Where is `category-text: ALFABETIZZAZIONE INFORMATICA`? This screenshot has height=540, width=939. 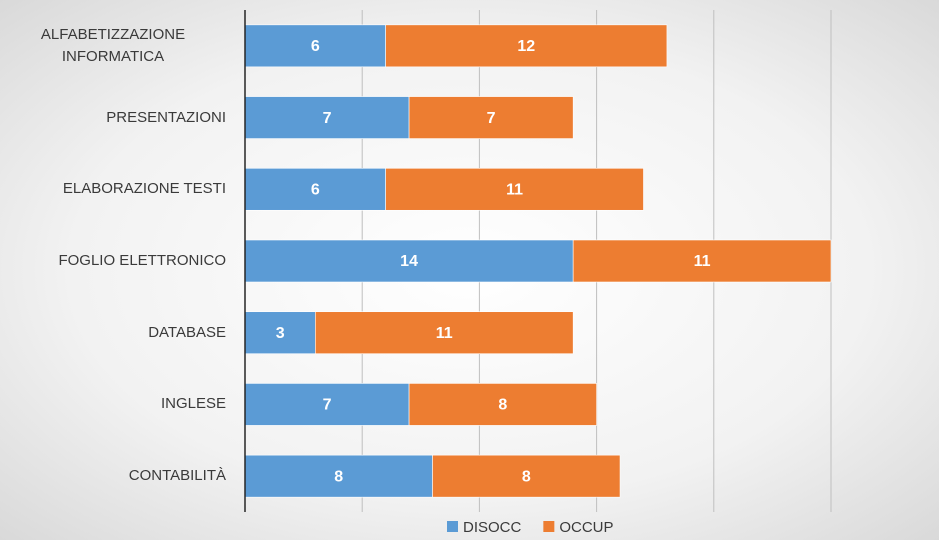
category-text: ALFABETIZZAZIONE INFORMATICA is located at coordinates (113, 45).